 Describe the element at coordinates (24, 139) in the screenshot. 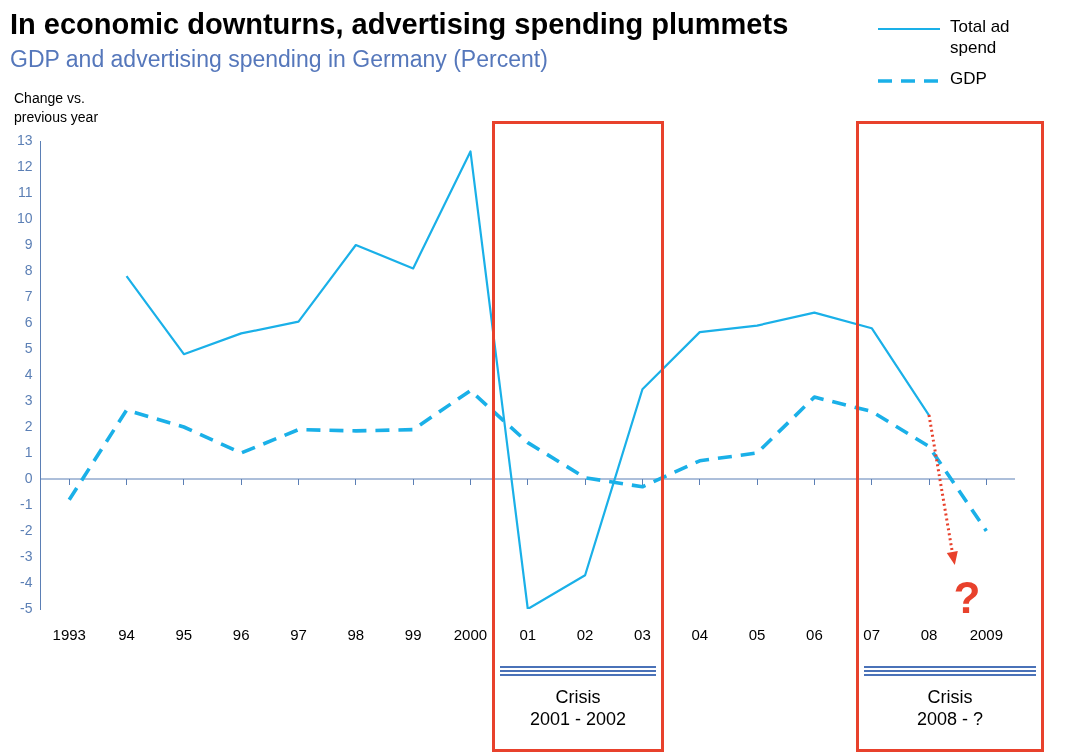

I see `y-tick-label: 13` at that location.